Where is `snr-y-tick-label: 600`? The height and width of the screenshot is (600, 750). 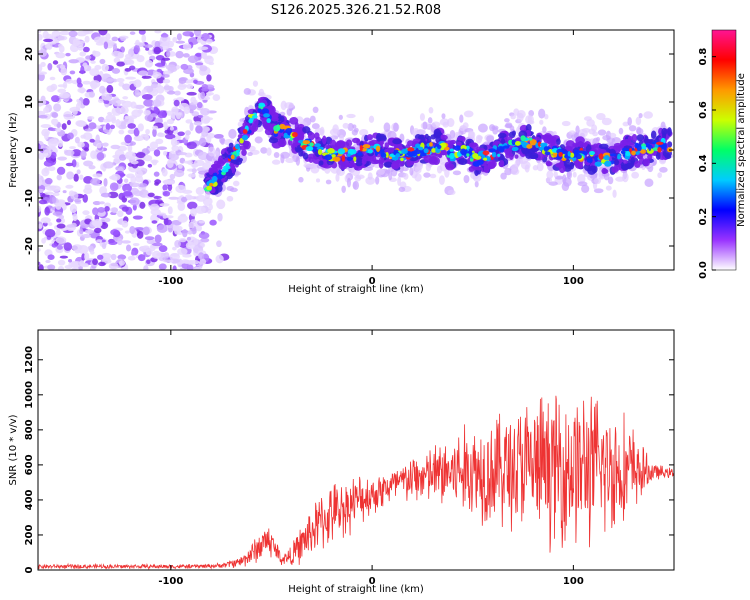
snr-y-tick-label: 600 is located at coordinates (29, 464).